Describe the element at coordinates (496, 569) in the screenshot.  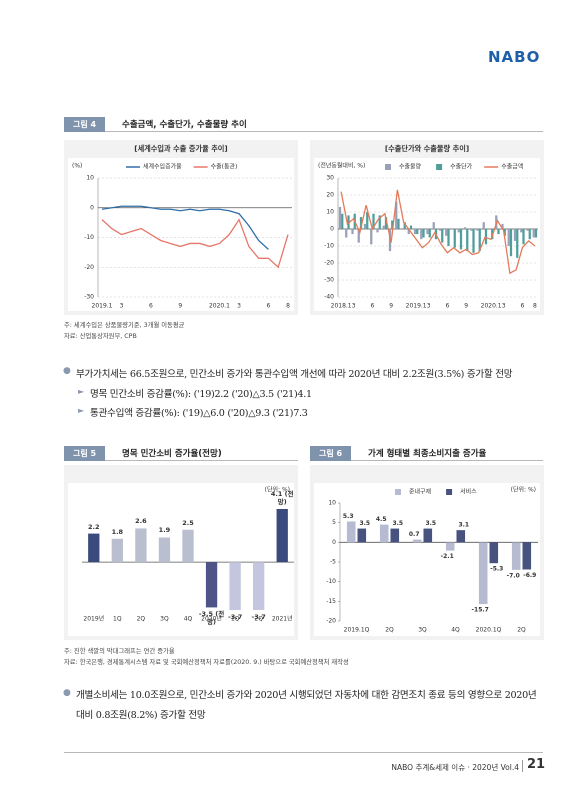
I see `value-label: -5.3` at that location.